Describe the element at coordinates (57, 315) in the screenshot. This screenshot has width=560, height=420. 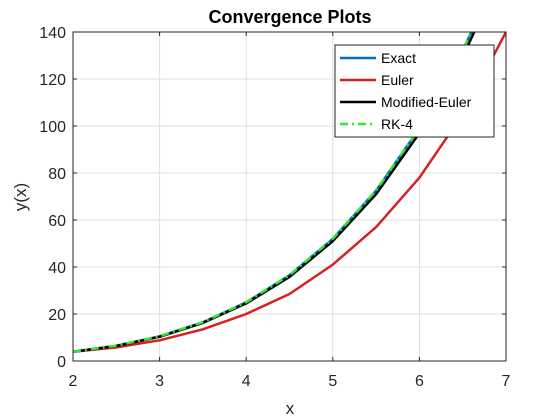
I see `y-tick-label: 20` at that location.